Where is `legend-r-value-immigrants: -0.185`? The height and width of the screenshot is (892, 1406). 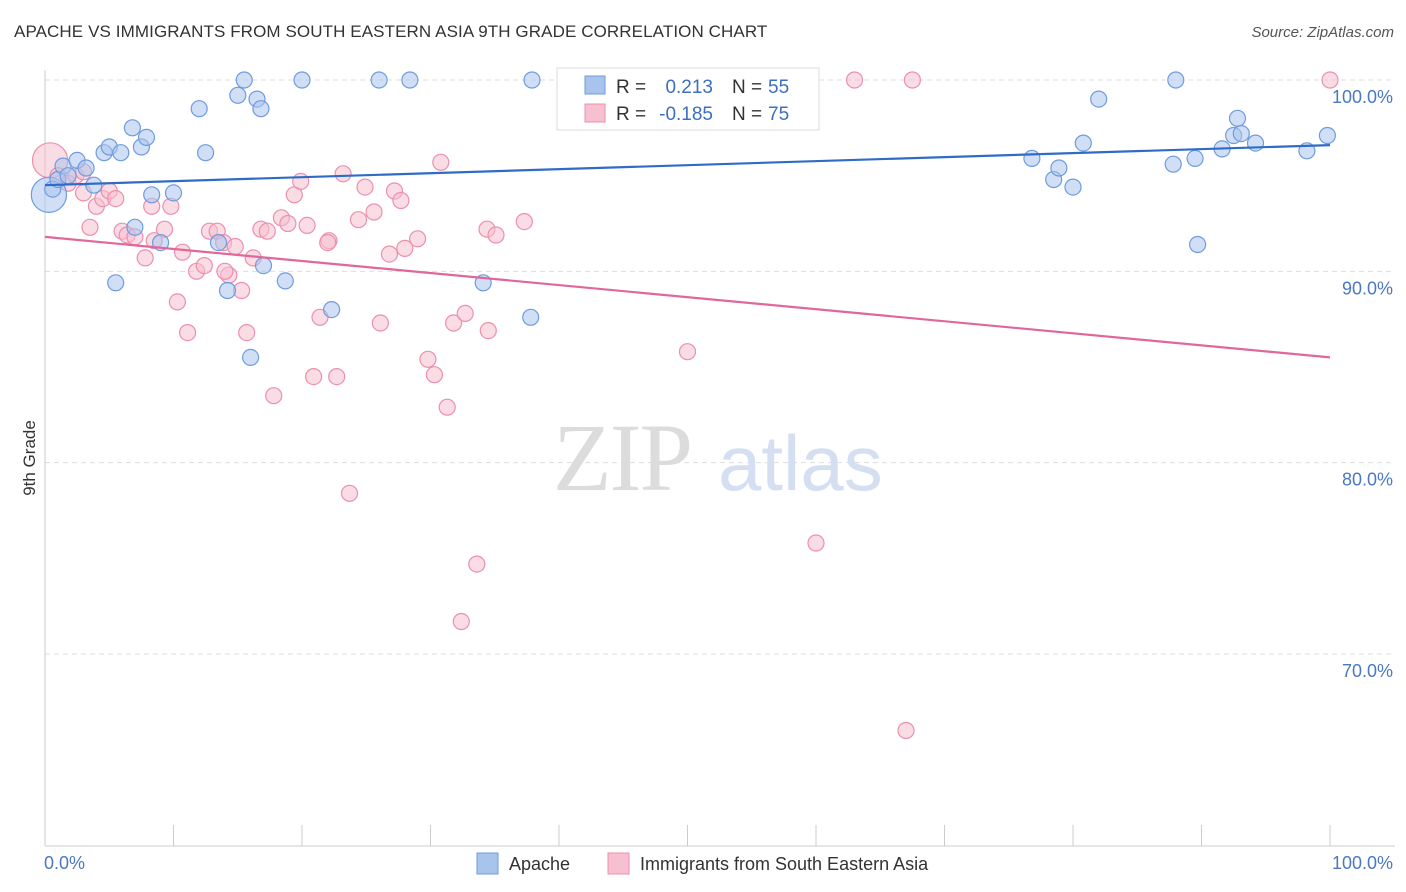
legend-r-value-immigrants: -0.185 is located at coordinates (686, 114).